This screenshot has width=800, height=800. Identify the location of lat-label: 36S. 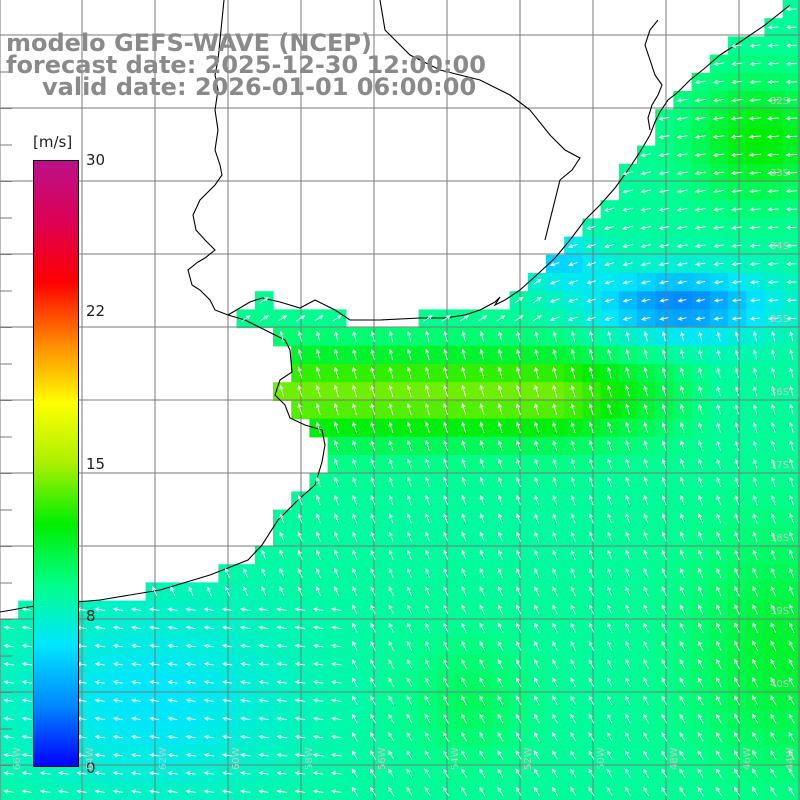
(780, 392).